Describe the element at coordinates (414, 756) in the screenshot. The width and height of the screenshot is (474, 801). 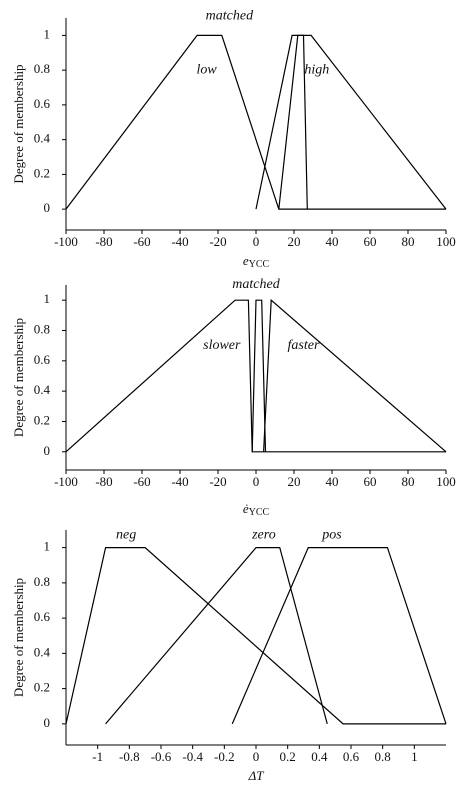
I see `x-tick-label: 1` at that location.